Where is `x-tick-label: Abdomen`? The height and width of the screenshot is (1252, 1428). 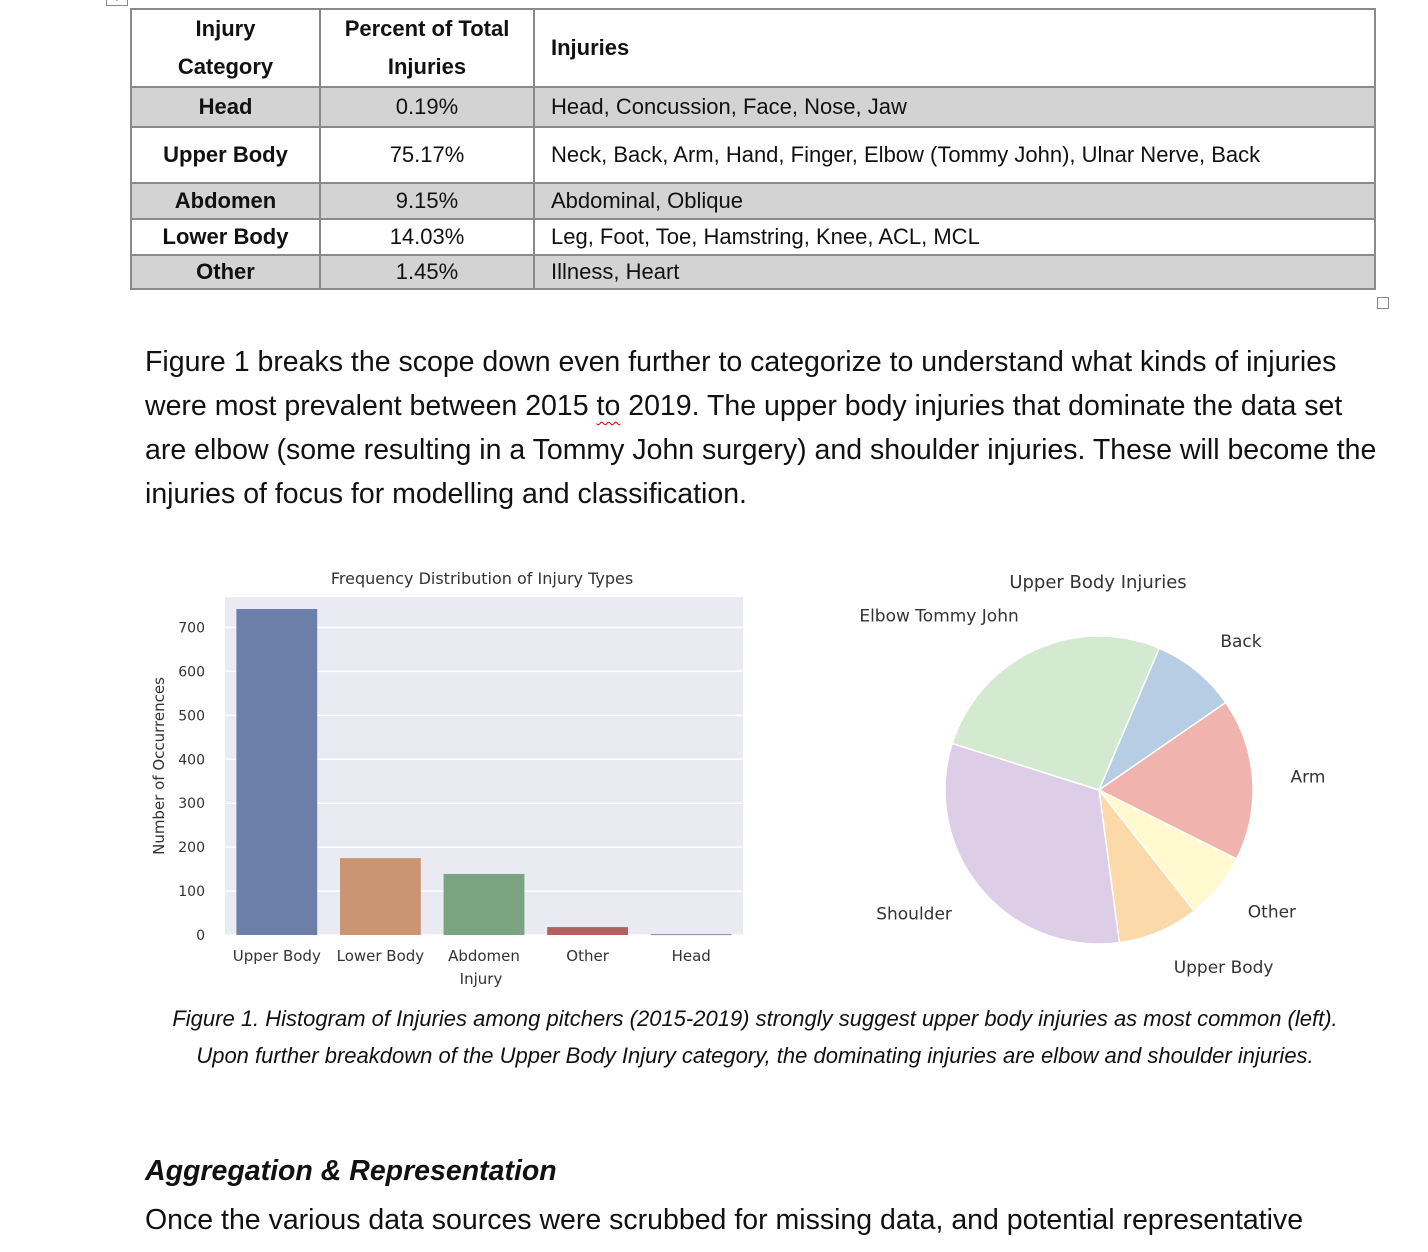
x-tick-label: Abdomen is located at coordinates (484, 956).